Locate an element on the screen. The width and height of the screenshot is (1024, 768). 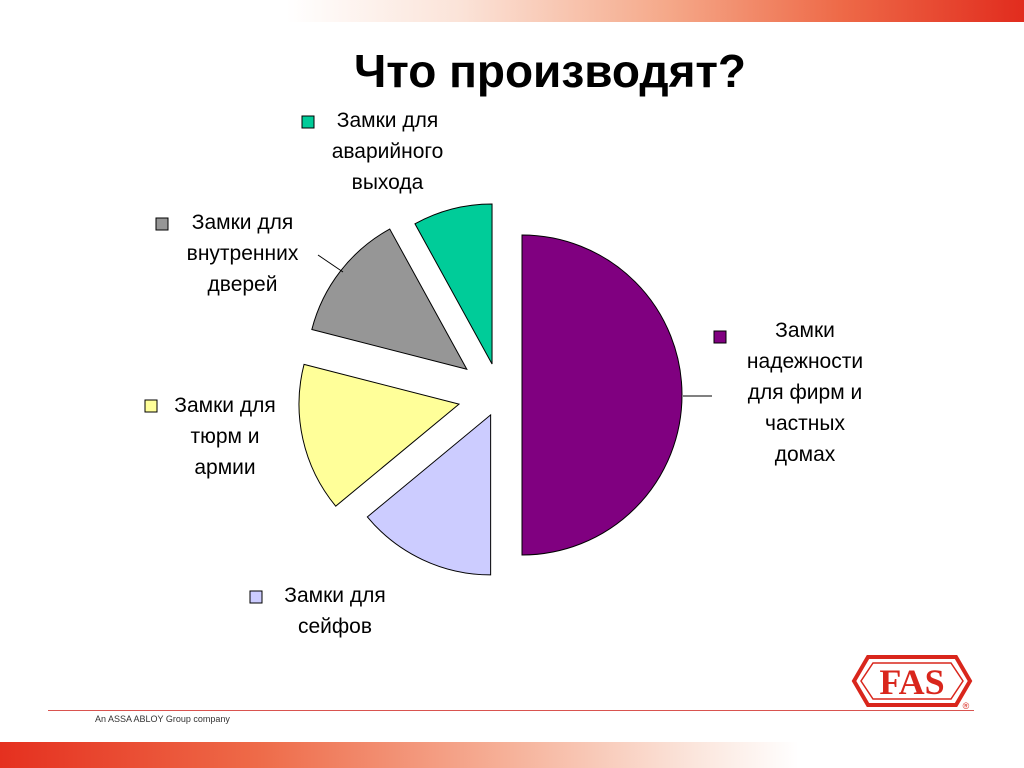
slice-label-interior-door-locks: Замки для внутренних дверей is located at coordinates (242, 253).